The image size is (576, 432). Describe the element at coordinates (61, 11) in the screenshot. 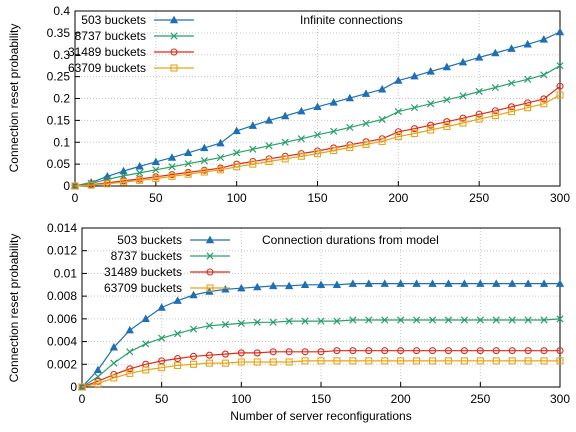

I see `y-tick-label: 0.4` at that location.